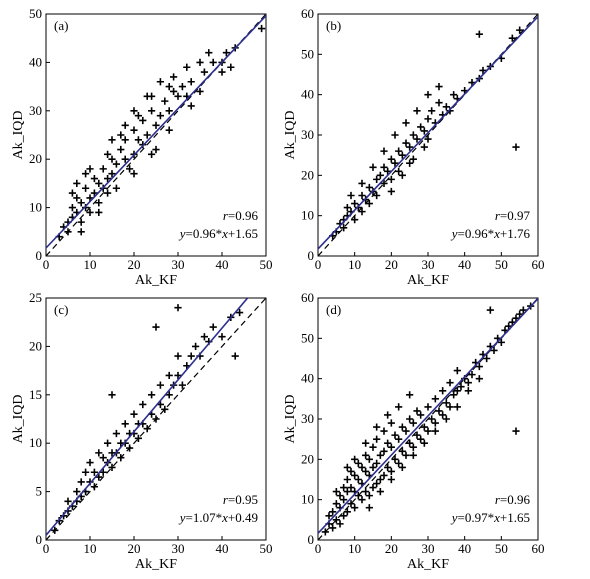  What do you see at coordinates (307, 499) in the screenshot?
I see `y-tick-label: 10` at bounding box center [307, 499].